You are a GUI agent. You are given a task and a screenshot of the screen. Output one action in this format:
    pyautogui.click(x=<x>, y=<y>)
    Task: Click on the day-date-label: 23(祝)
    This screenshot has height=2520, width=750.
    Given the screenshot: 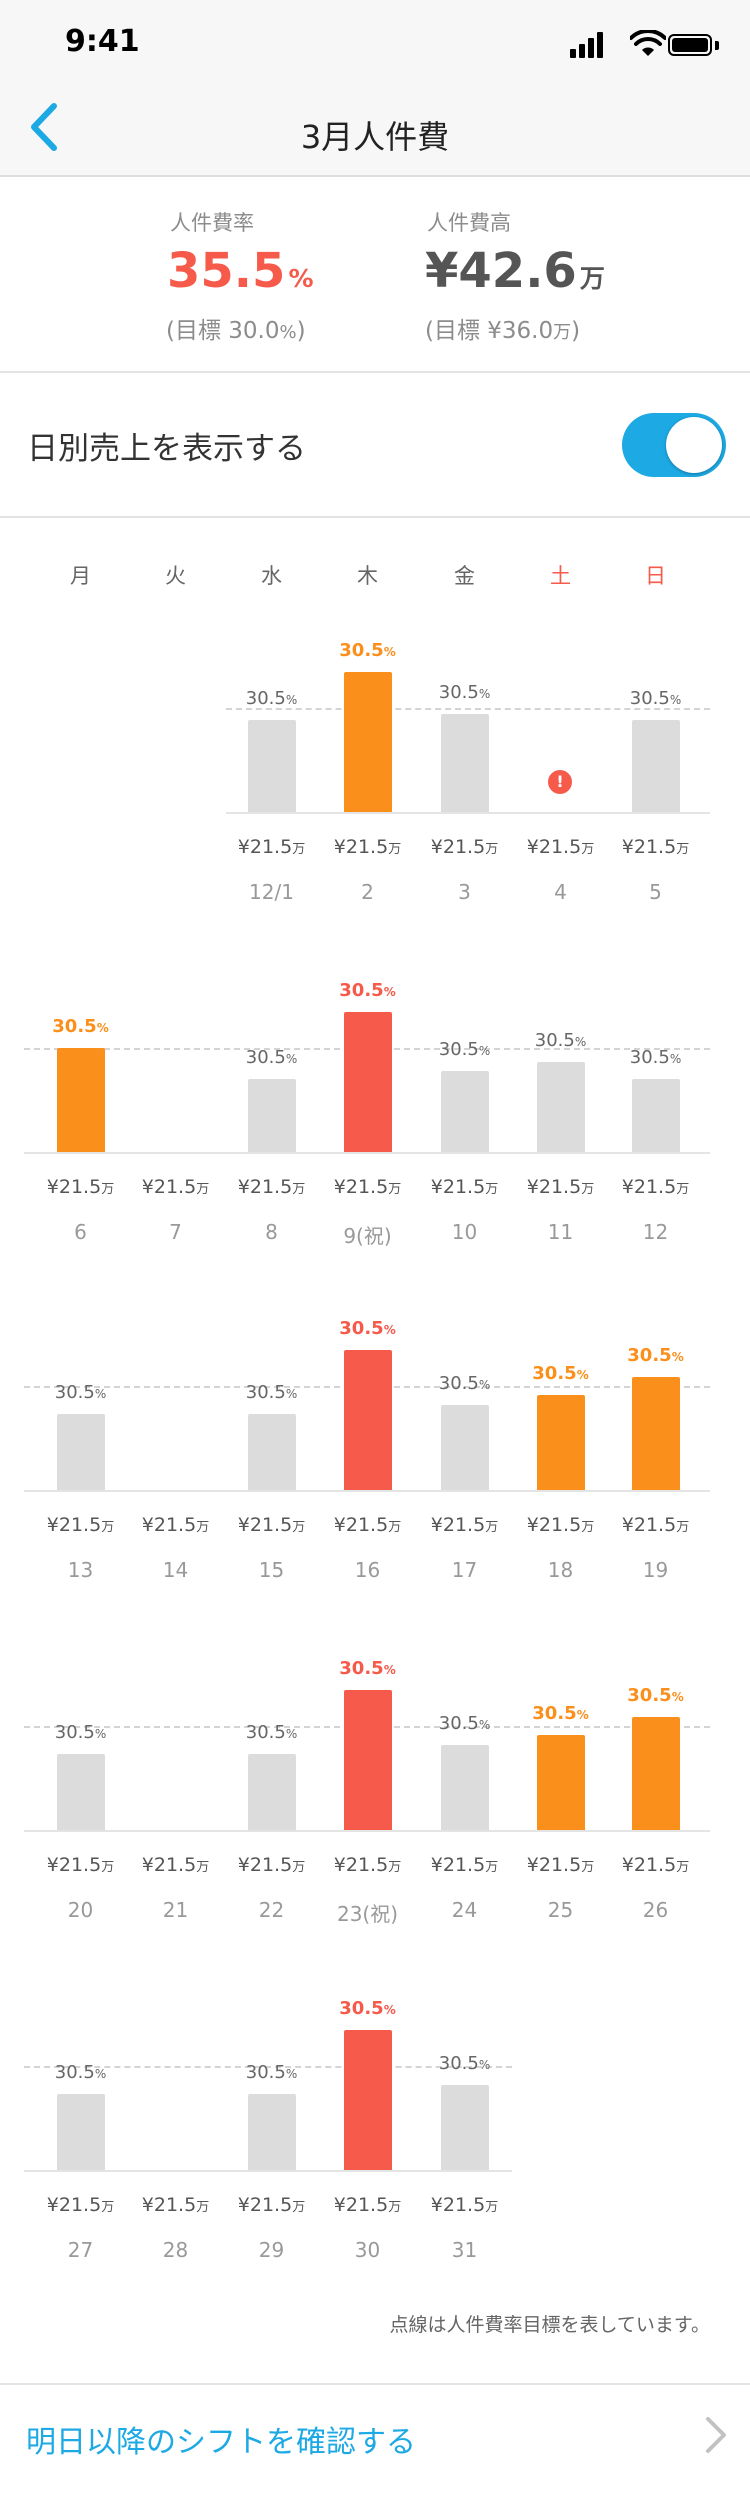 What is the action you would take?
    pyautogui.click(x=367, y=1914)
    